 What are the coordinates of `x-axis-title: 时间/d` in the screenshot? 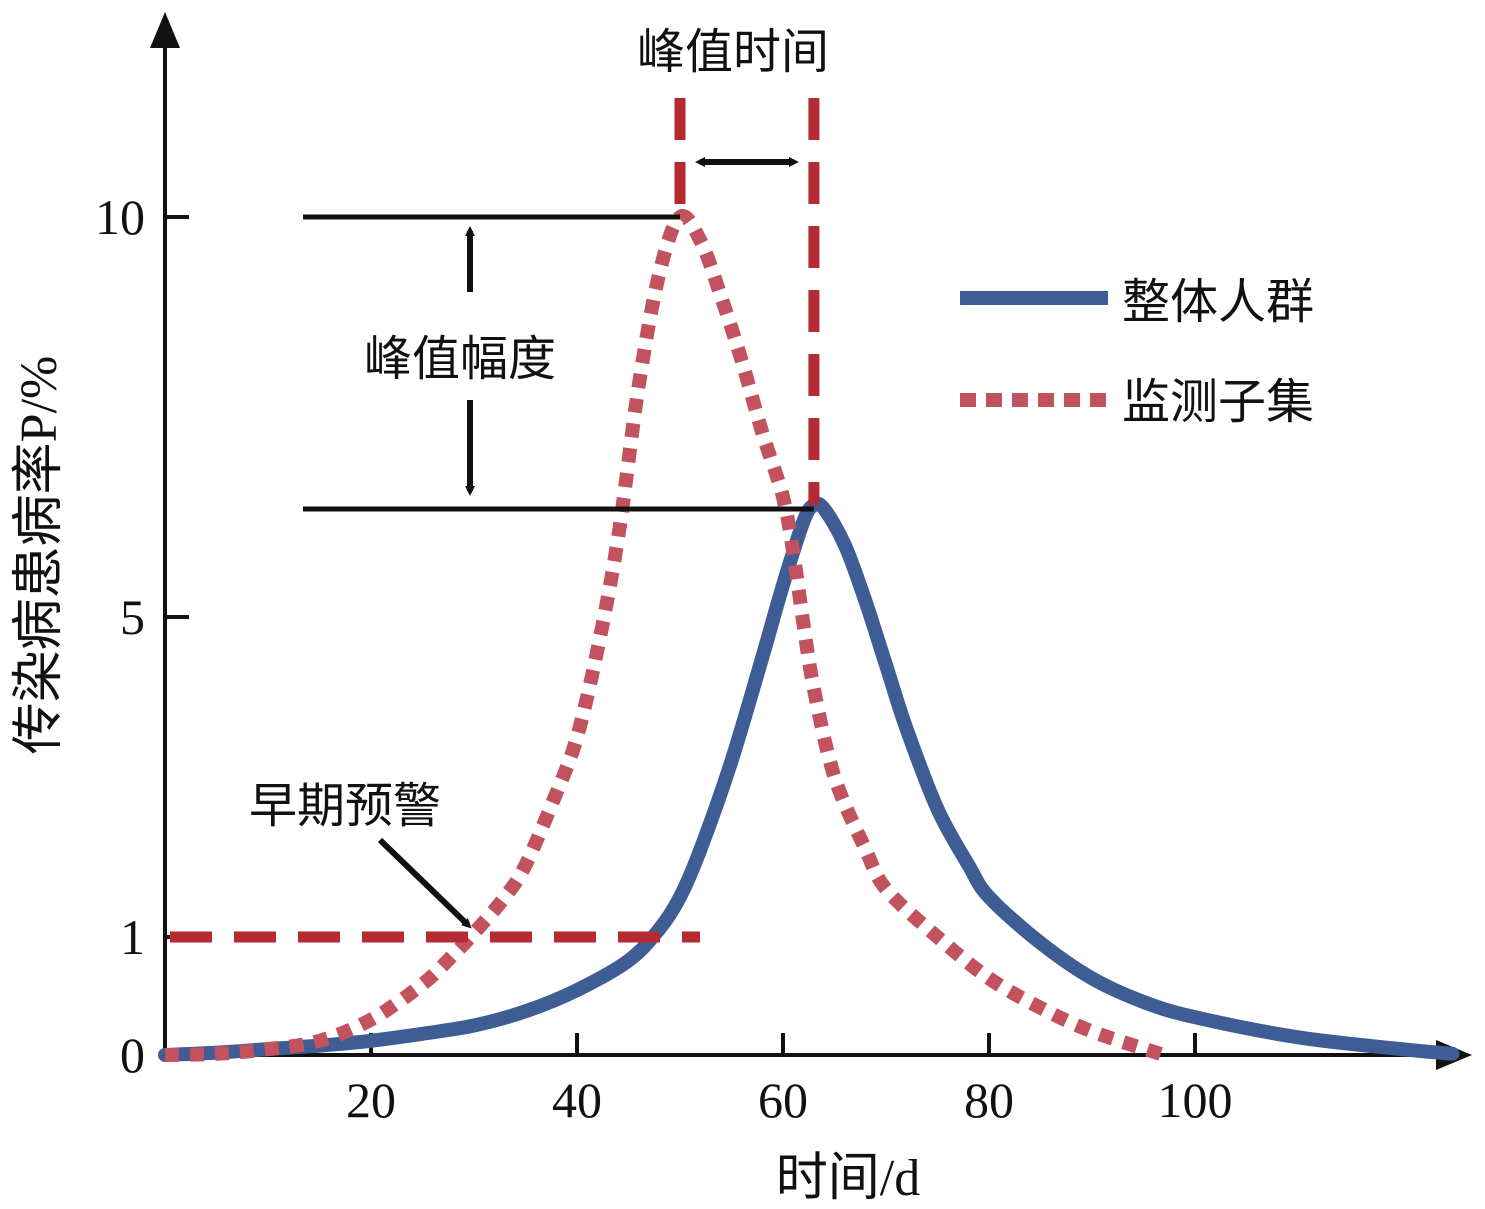 It's located at (848, 1178).